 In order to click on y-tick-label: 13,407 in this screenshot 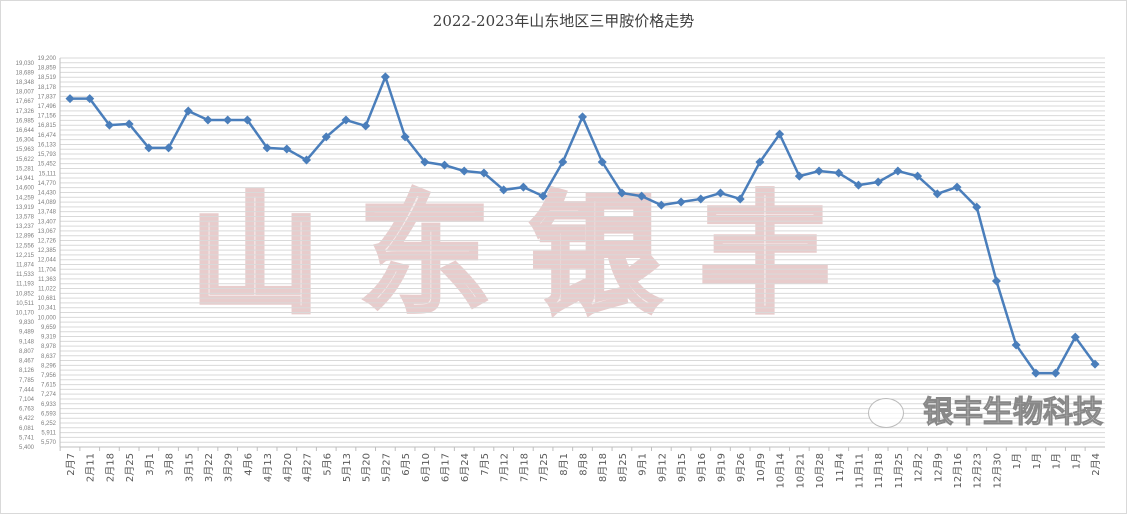, I will do `click(47, 222)`.